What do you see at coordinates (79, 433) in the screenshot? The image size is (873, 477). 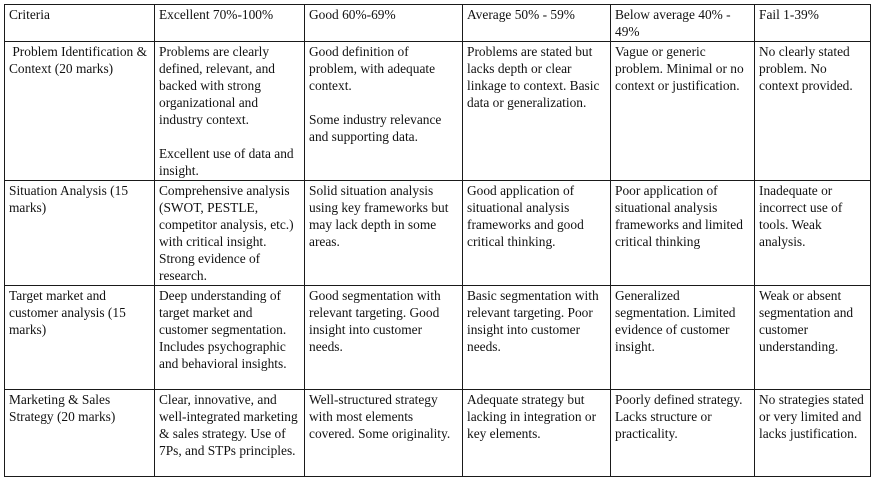 I see `criteria-cell: Marketing & Sales Strategy (20 marks)` at bounding box center [79, 433].